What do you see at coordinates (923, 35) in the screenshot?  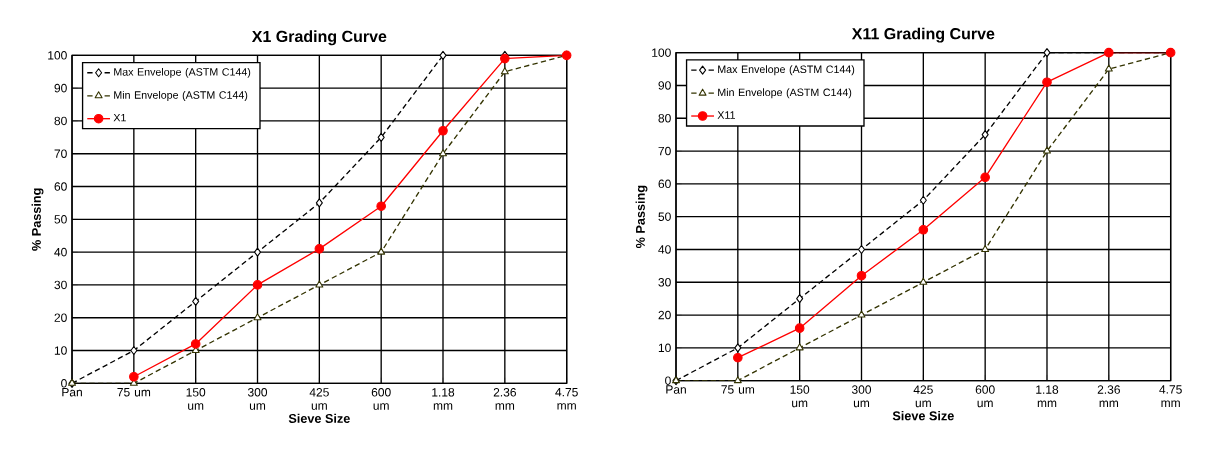 I see `chart-title: X11 Grading Curve` at bounding box center [923, 35].